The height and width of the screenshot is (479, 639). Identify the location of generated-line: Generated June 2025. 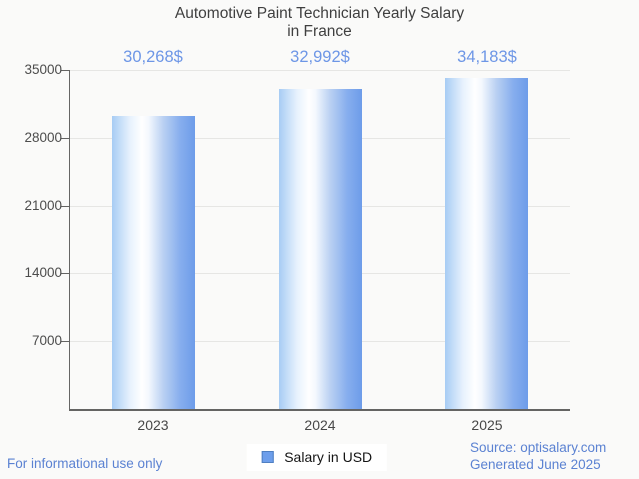
(535, 464).